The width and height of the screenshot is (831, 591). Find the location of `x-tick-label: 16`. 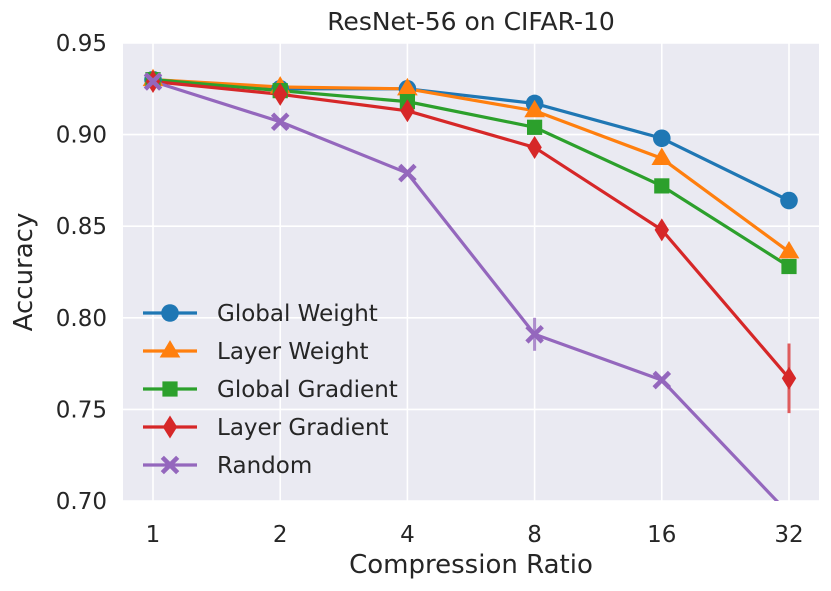

x-tick-label: 16 is located at coordinates (661, 535).